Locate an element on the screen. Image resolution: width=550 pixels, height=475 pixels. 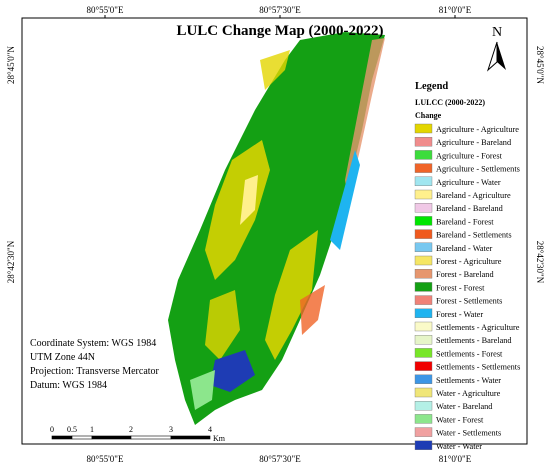
legend-label: Bareland - Agriculture is located at coordinates (473, 195).